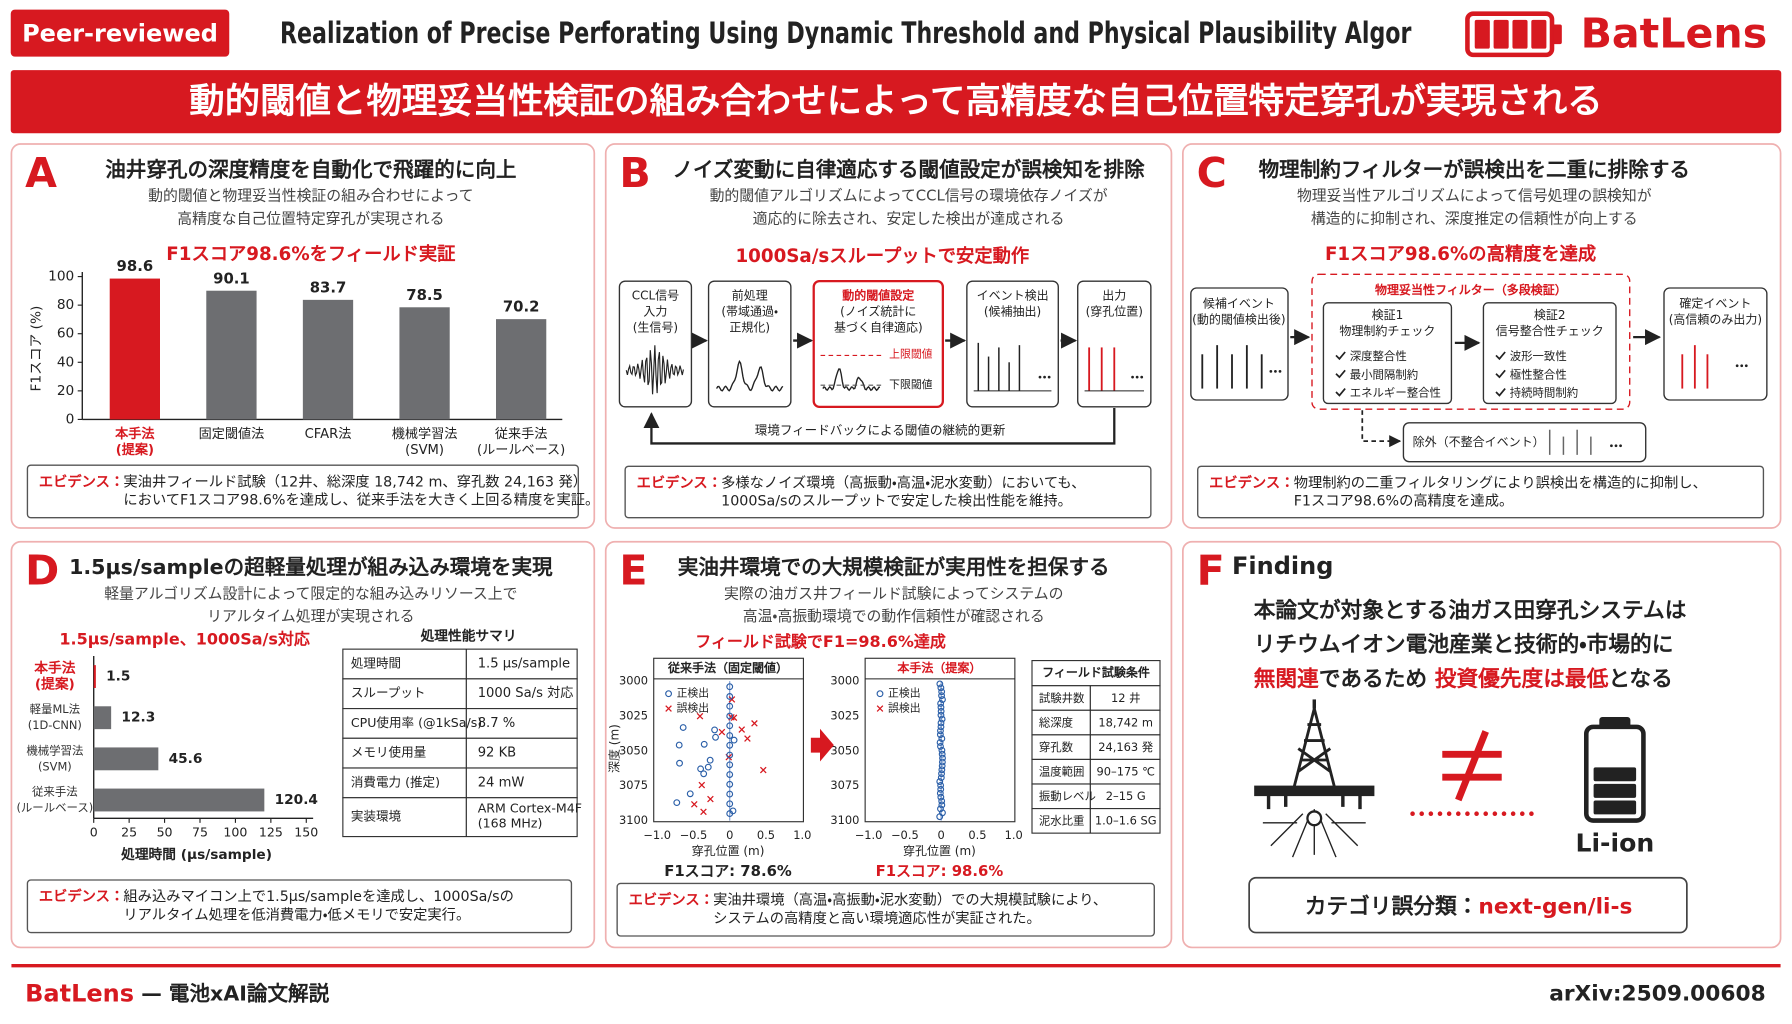  I want to click on evidence-box, so click(885, 909).